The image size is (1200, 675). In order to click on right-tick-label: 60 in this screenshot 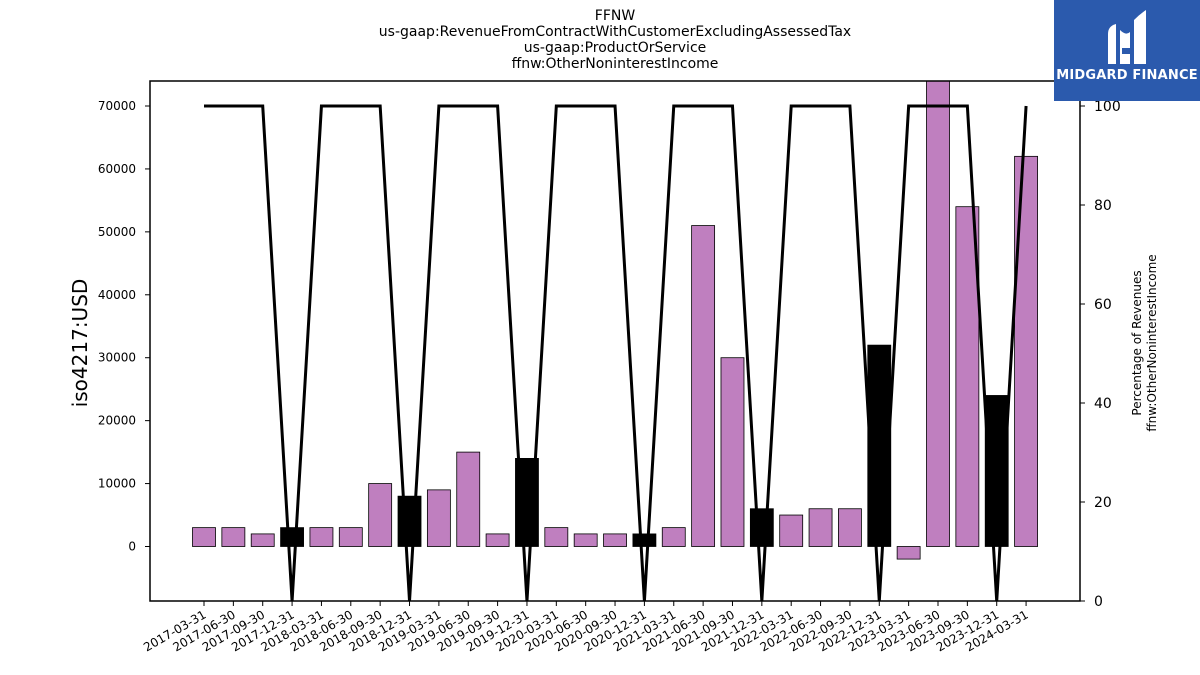, I will do `click(1103, 305)`.